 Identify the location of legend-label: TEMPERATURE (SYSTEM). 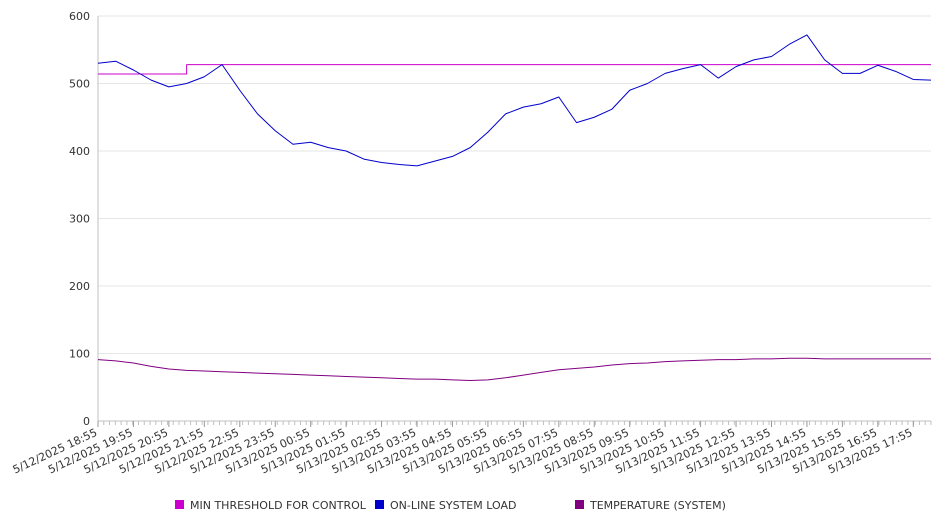
(657, 505).